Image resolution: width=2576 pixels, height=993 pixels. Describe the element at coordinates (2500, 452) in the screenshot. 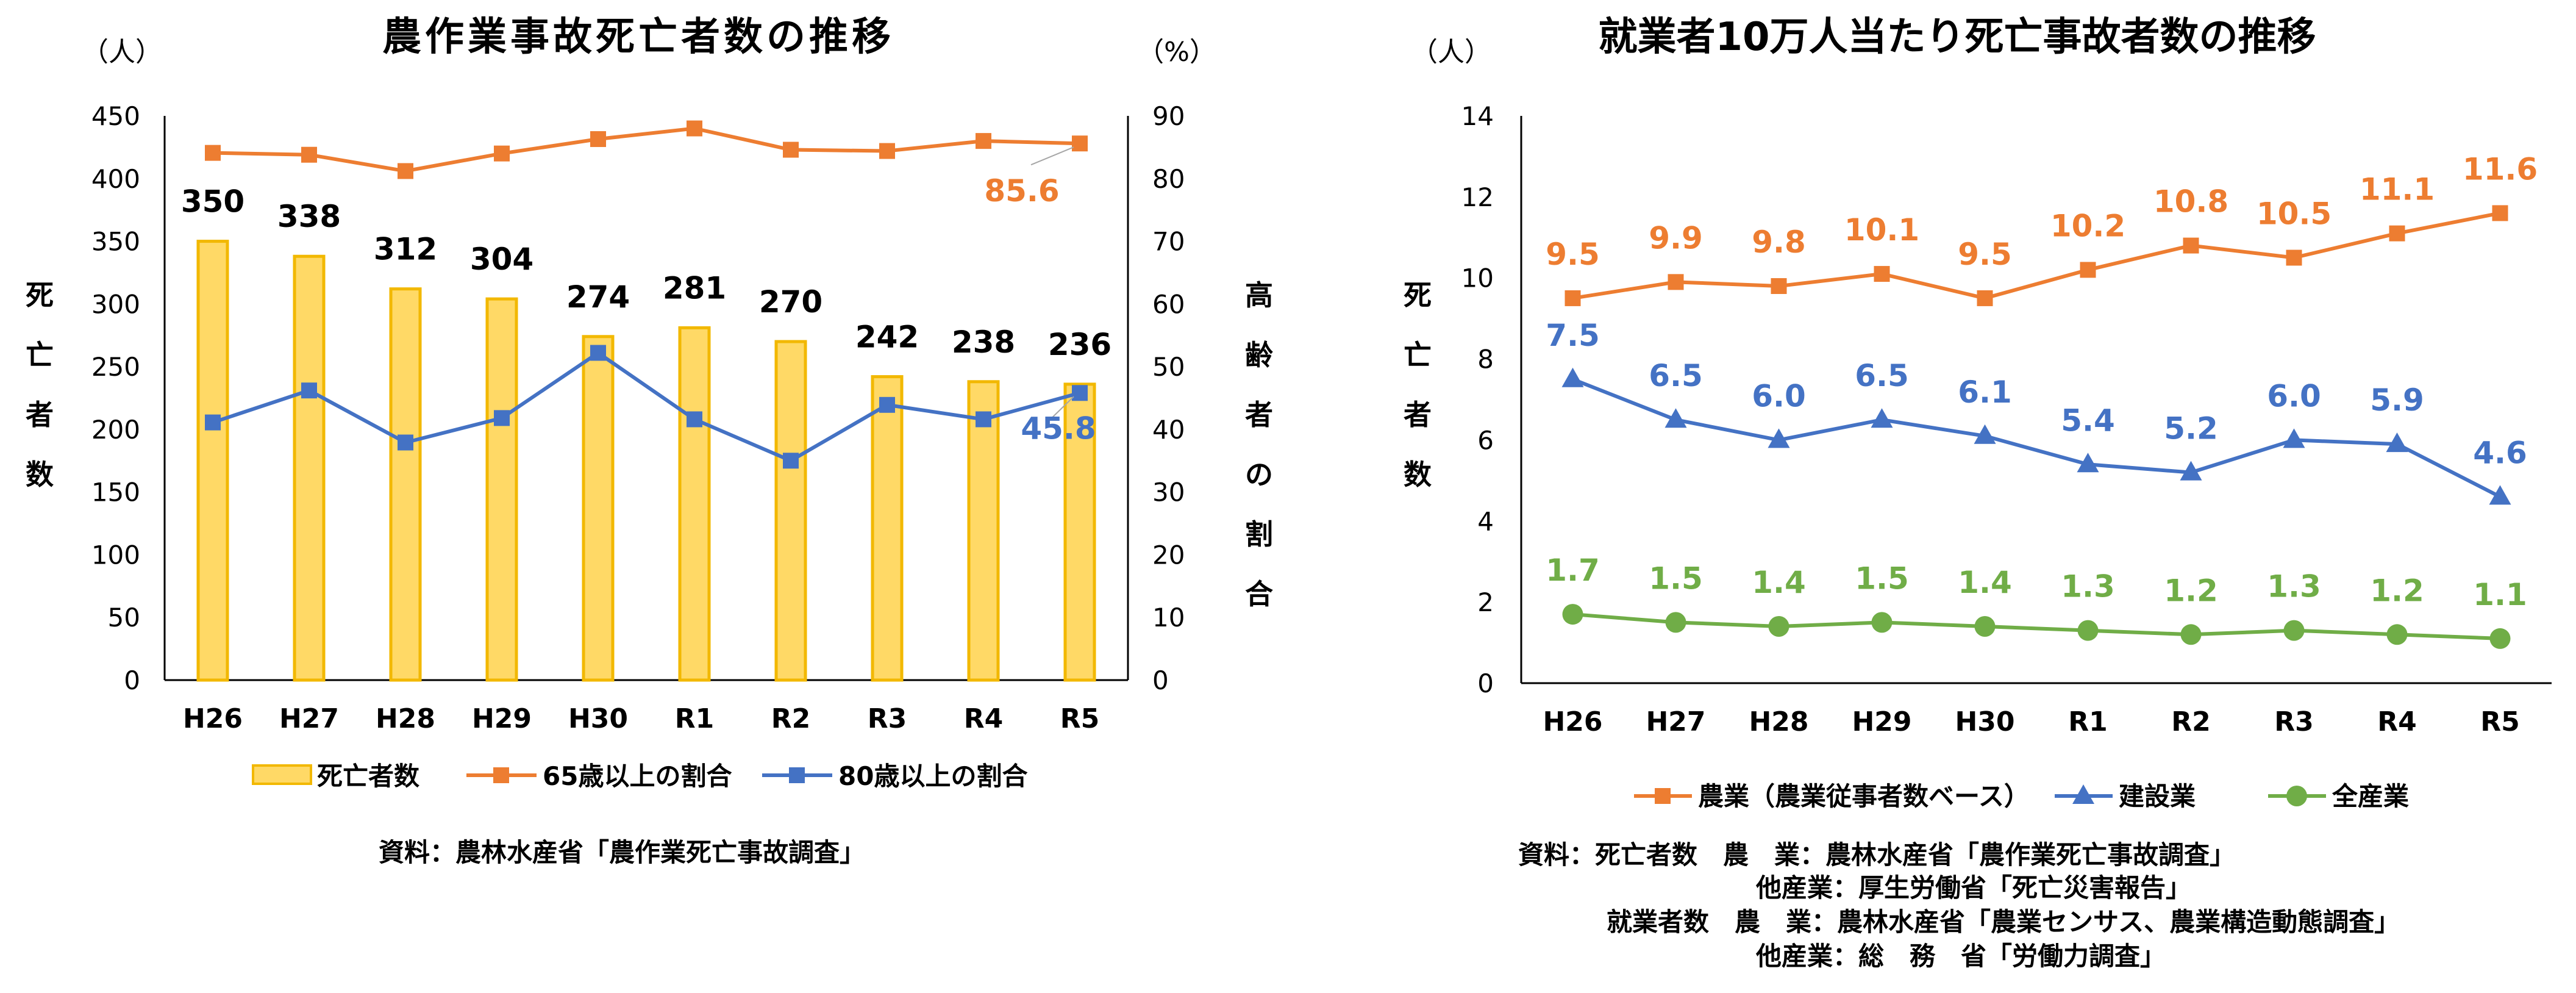

I see `construction-value-label: 4.6` at that location.